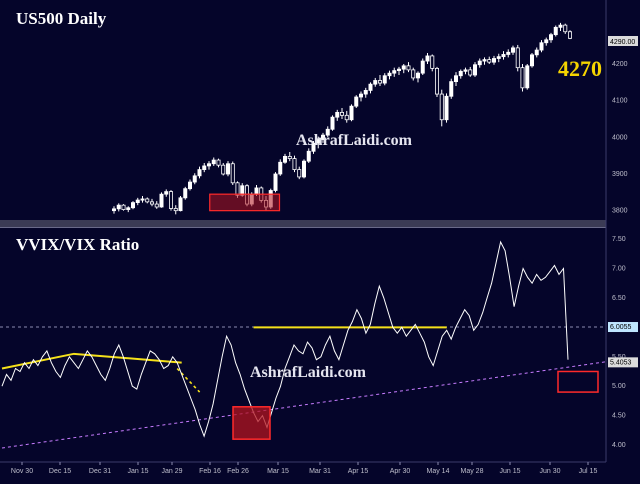  Describe the element at coordinates (100, 471) in the screenshot. I see `x-tick-label: Dec 31` at that location.